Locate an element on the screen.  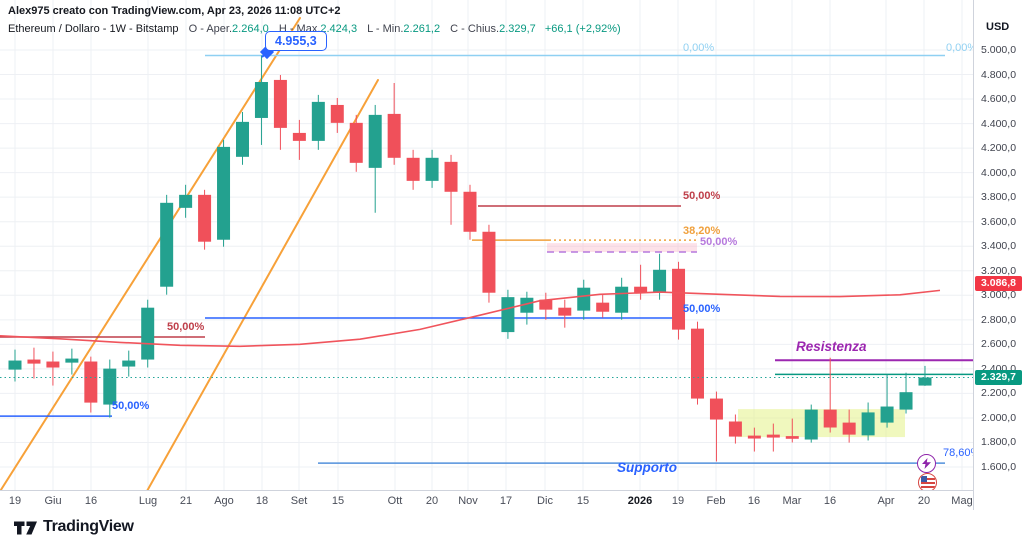
price-tick-label: 4.000,0 is located at coordinates (999, 172).